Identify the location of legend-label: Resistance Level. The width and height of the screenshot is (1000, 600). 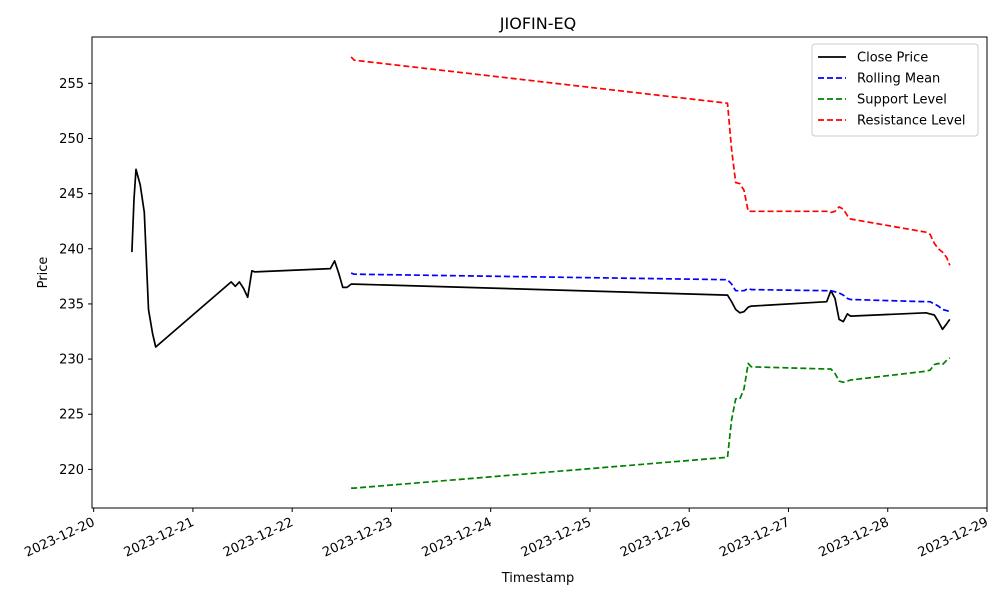
(911, 121).